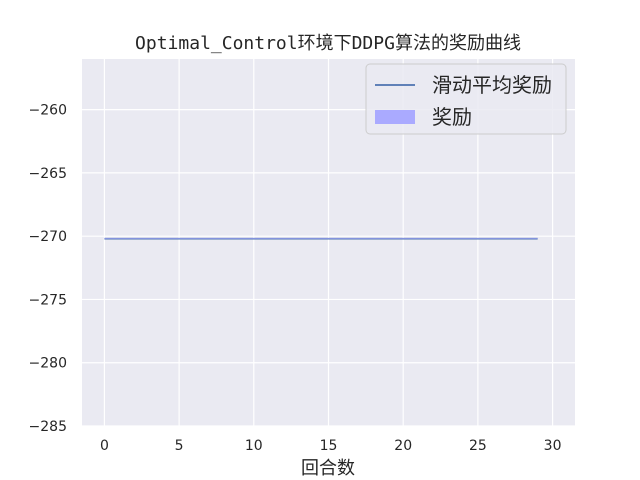  What do you see at coordinates (492, 85) in the screenshot?
I see `legend-entry-label: 滑动平均奖励` at bounding box center [492, 85].